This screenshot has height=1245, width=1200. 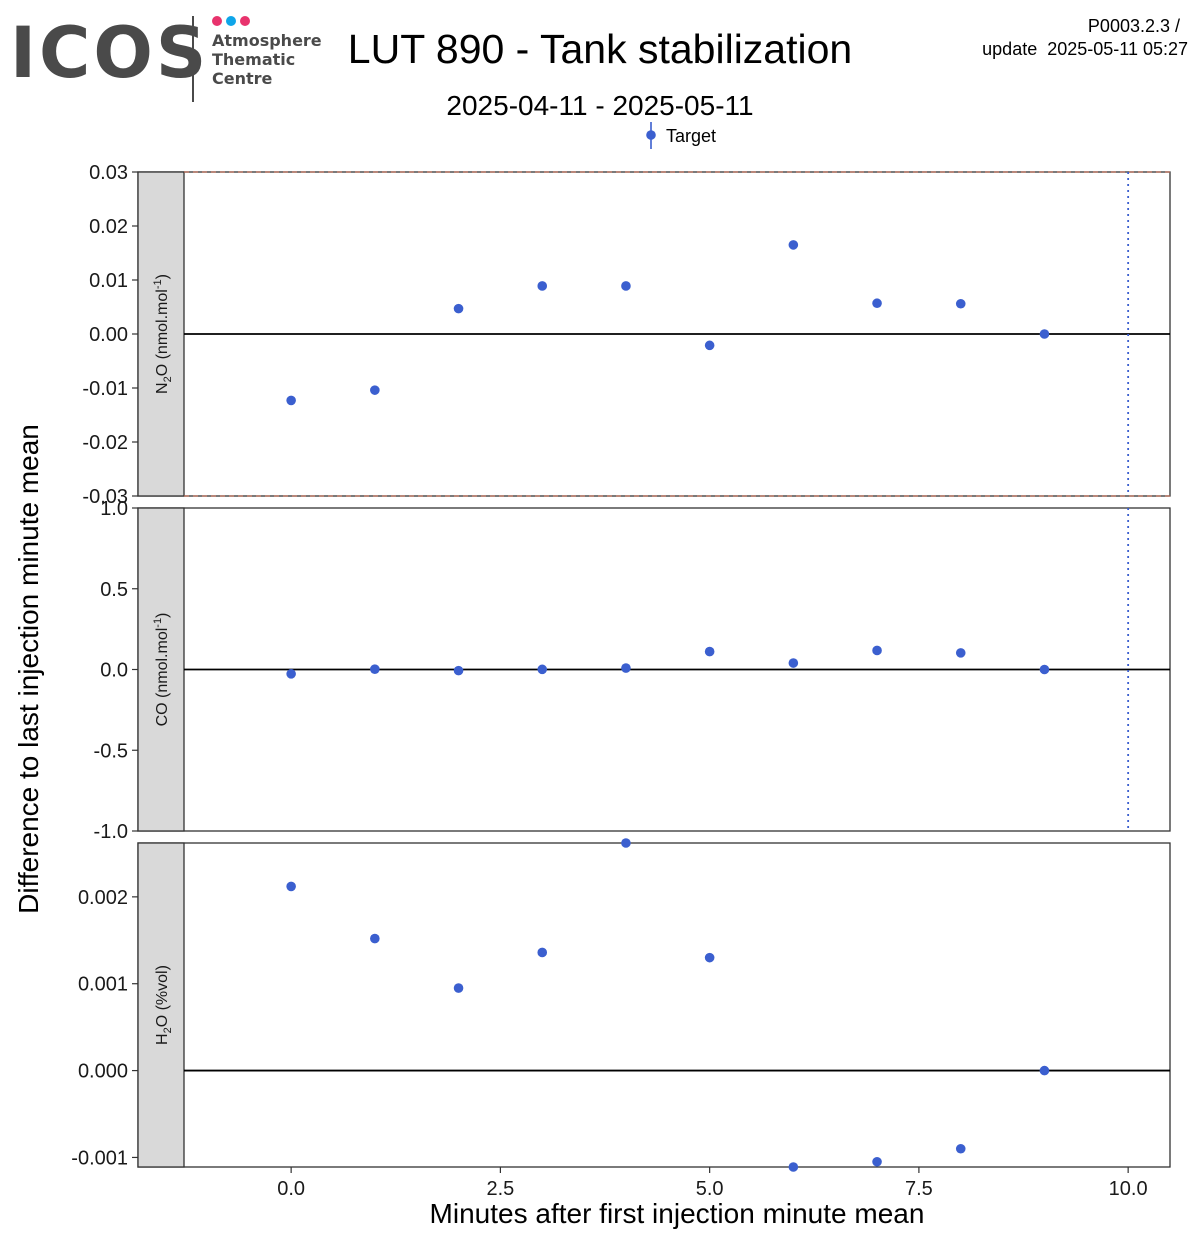 I want to click on logo-line-3: Centre, so click(x=242, y=78).